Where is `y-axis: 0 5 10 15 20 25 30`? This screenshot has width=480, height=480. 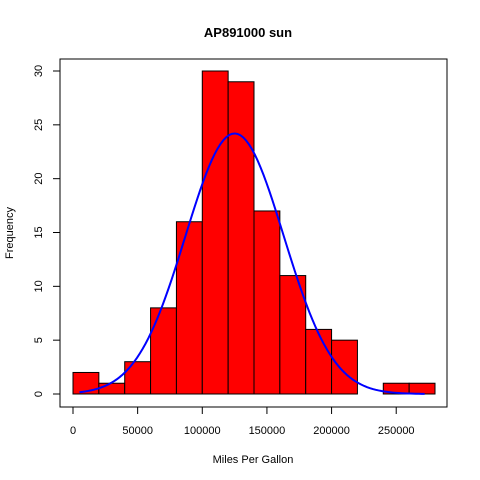 y-axis: 0 5 10 15 20 25 30 is located at coordinates (47, 231).